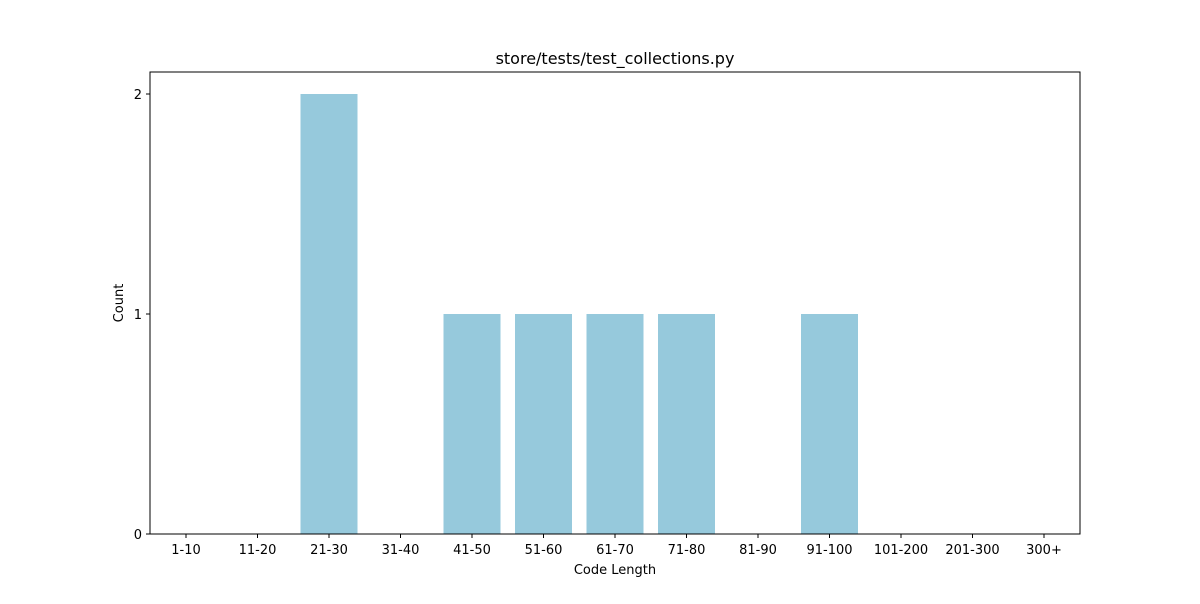 This screenshot has width=1200, height=604. Describe the element at coordinates (829, 550) in the screenshot. I see `x-tick-label: 91-100` at that location.